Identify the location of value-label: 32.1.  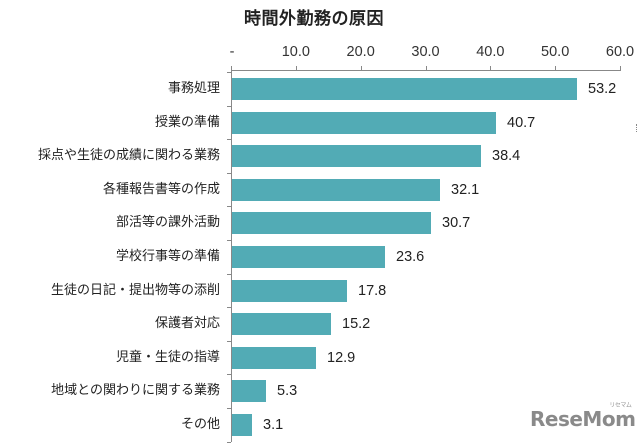
(465, 190).